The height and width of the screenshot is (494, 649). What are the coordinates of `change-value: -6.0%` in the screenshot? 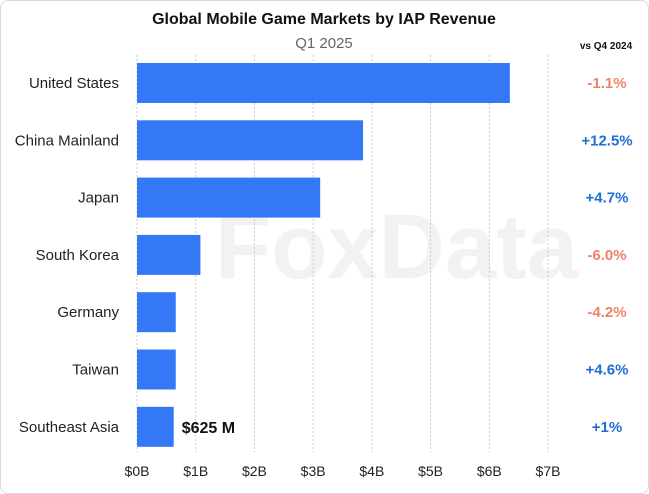 It's located at (606, 255).